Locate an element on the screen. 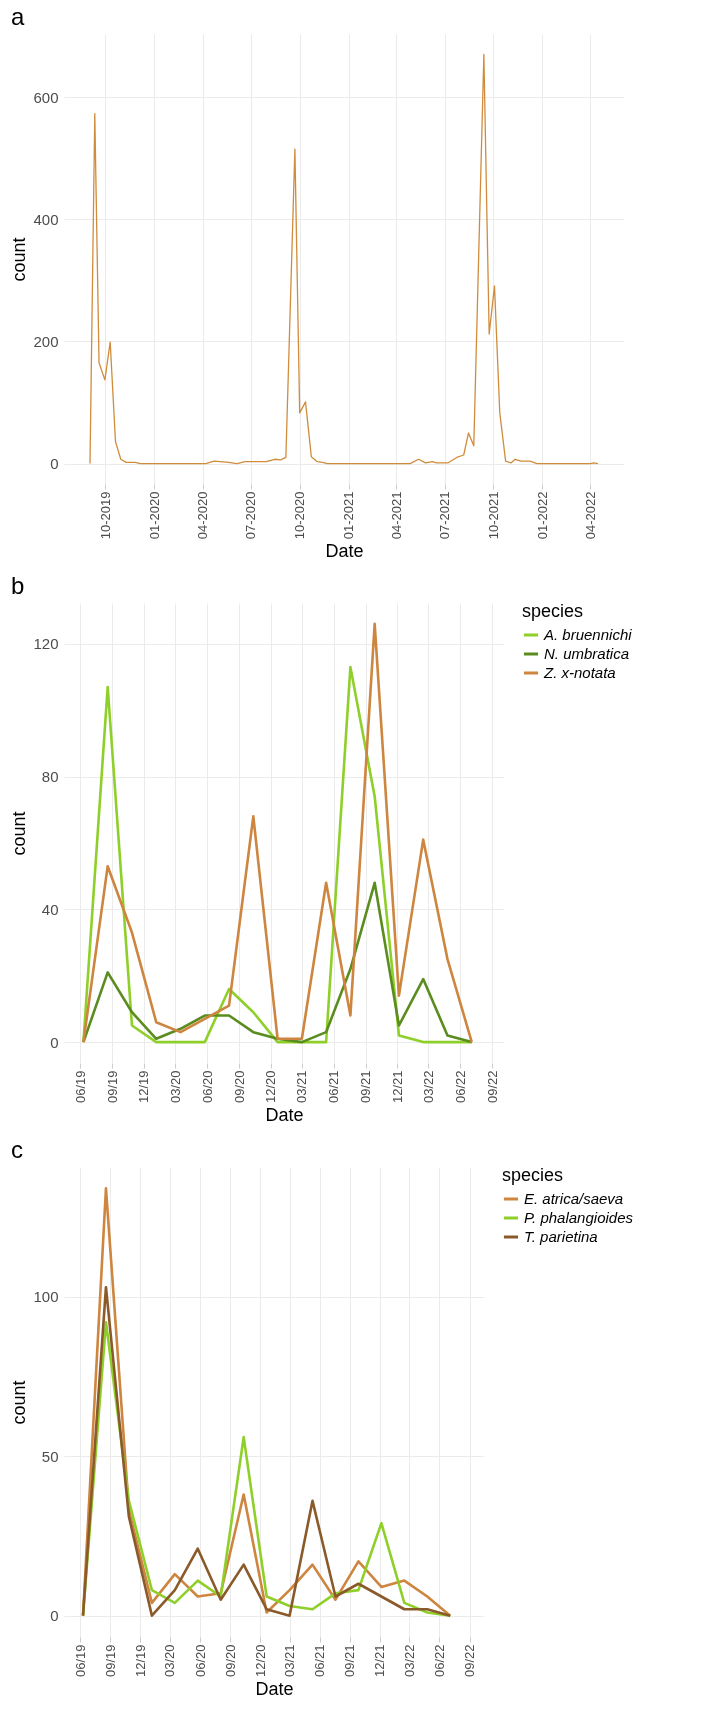 The width and height of the screenshot is (706, 1728). legend-label: P. phalangioides is located at coordinates (579, 1217).